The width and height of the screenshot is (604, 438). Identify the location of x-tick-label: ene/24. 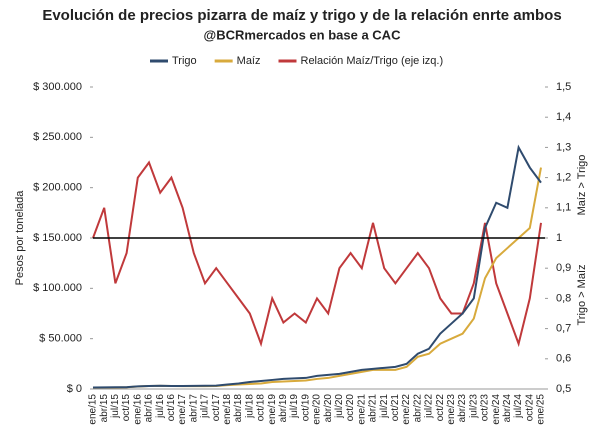
(496, 409).